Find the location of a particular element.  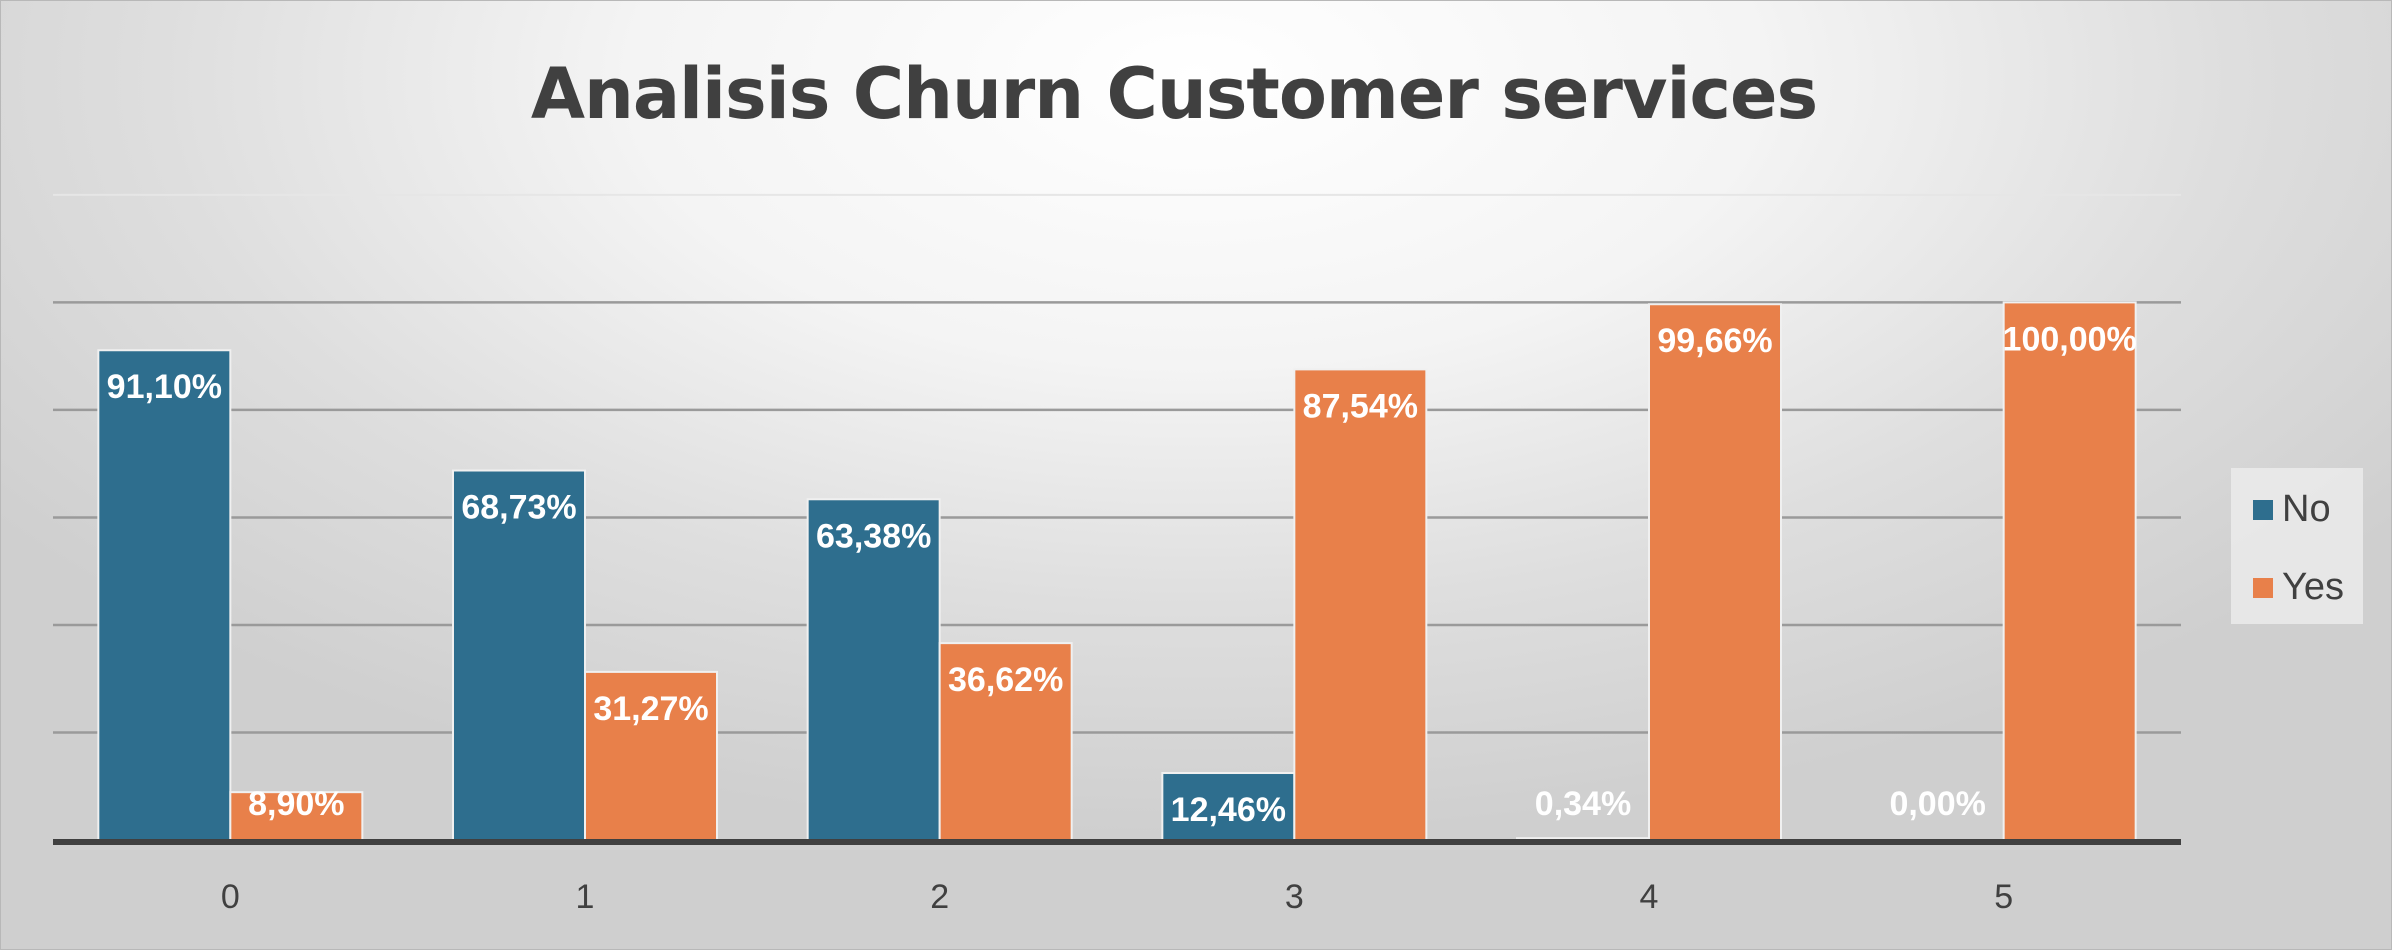

data-label-no-5: 0,00% is located at coordinates (1937, 804).